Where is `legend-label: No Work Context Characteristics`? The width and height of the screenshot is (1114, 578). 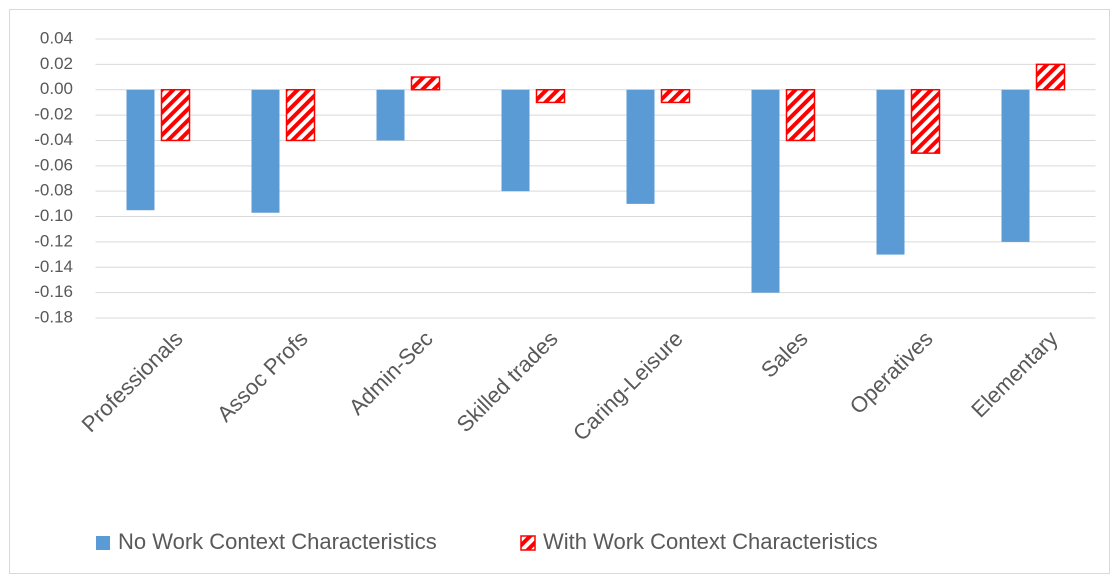 legend-label: No Work Context Characteristics is located at coordinates (277, 541).